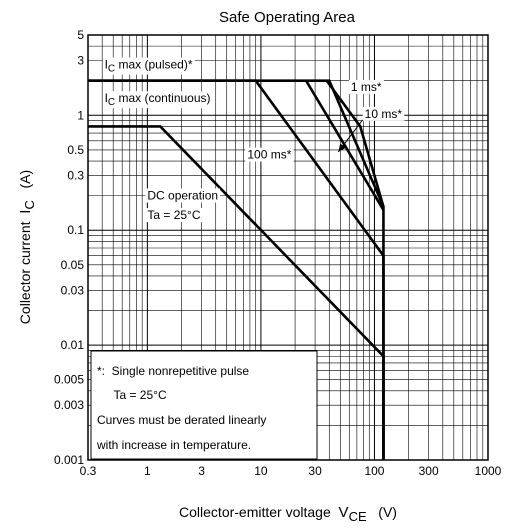  I want to click on arrow-10ms-head, so click(342, 147).